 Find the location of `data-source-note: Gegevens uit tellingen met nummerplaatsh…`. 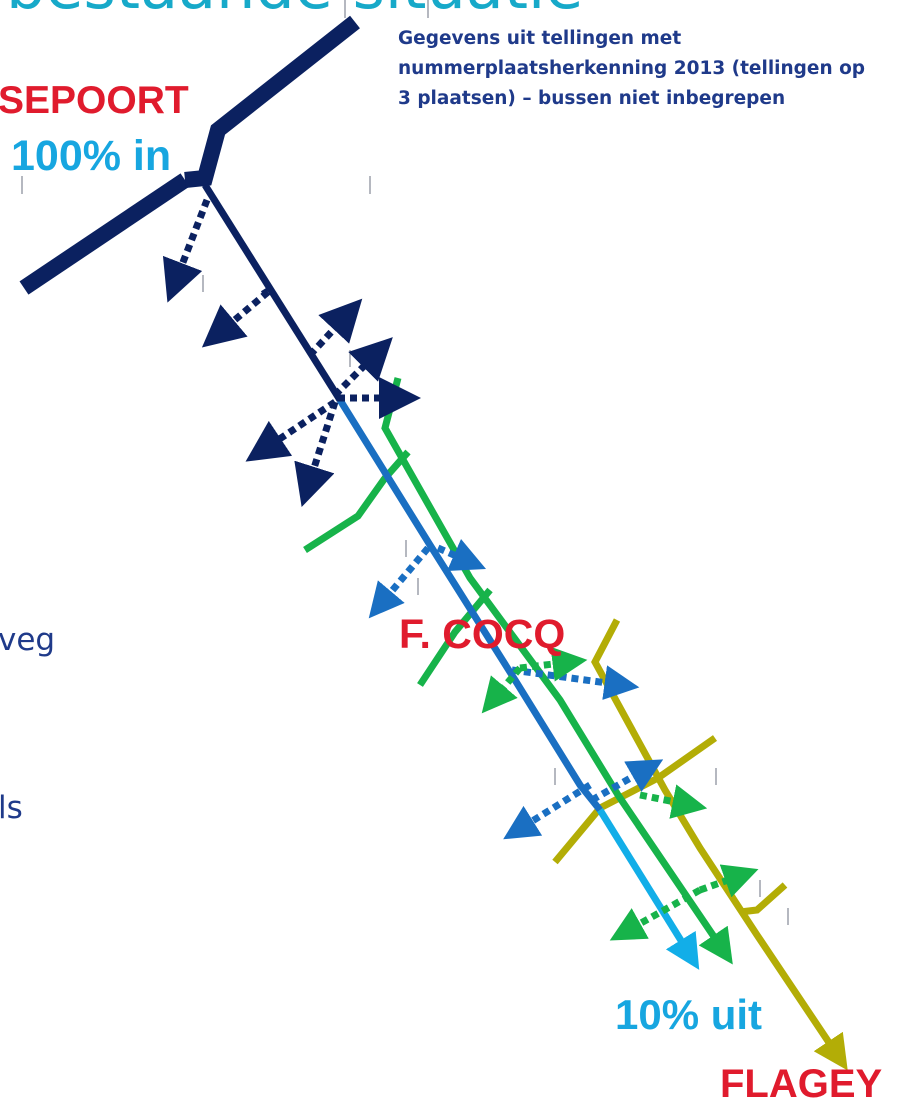

data-source-note: Gegevens uit tellingen met nummerplaatsh… is located at coordinates (632, 68).